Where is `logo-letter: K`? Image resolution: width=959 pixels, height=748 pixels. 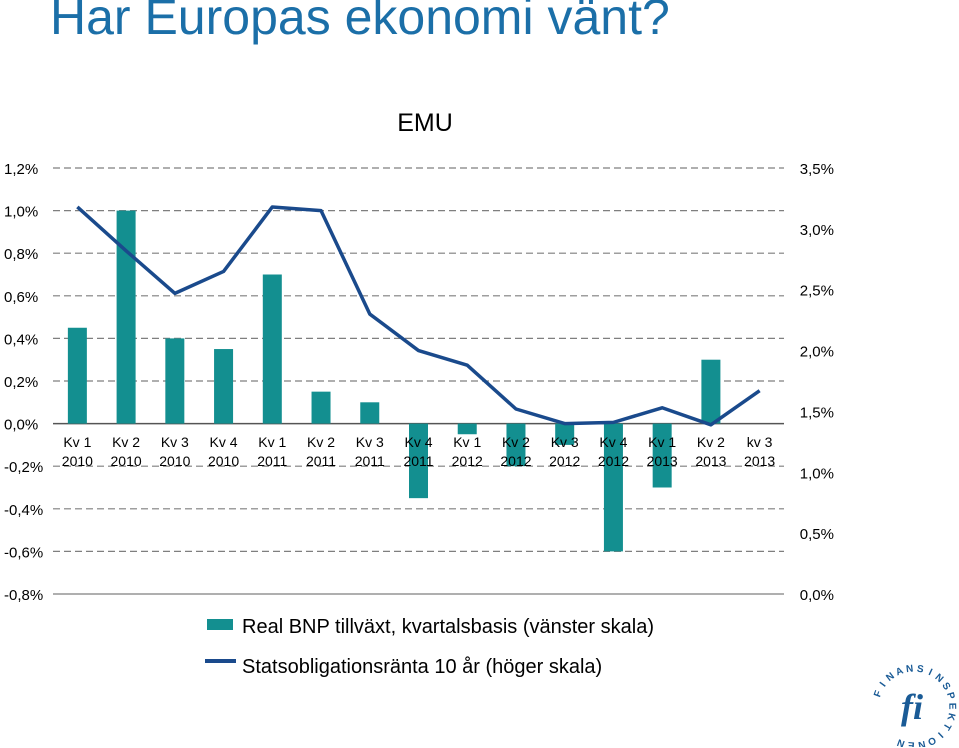 logo-letter: K is located at coordinates (950, 717).